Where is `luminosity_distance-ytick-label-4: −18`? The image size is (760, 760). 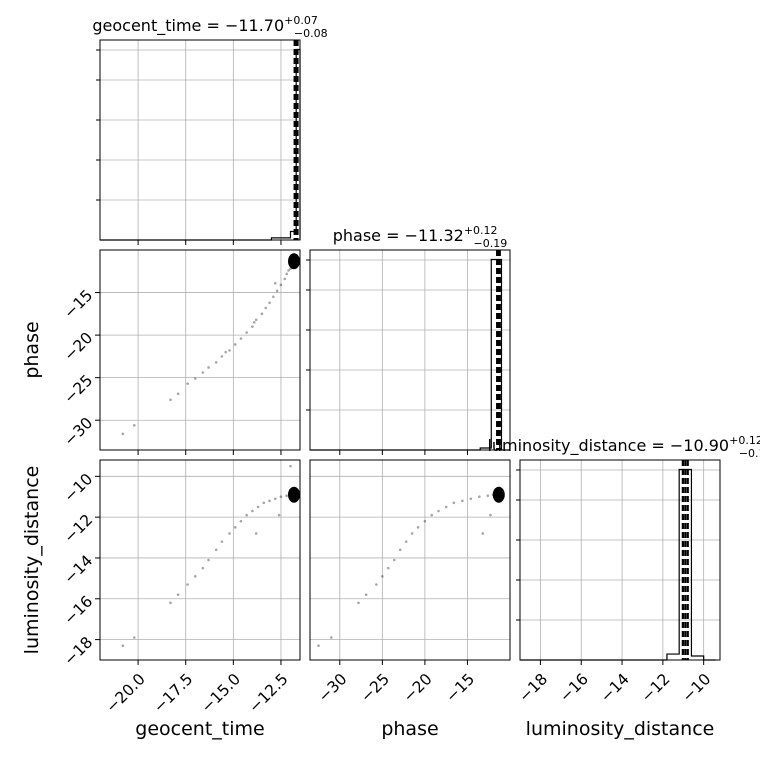 luminosity_distance-ytick-label-4: −18 is located at coordinates (79, 651).